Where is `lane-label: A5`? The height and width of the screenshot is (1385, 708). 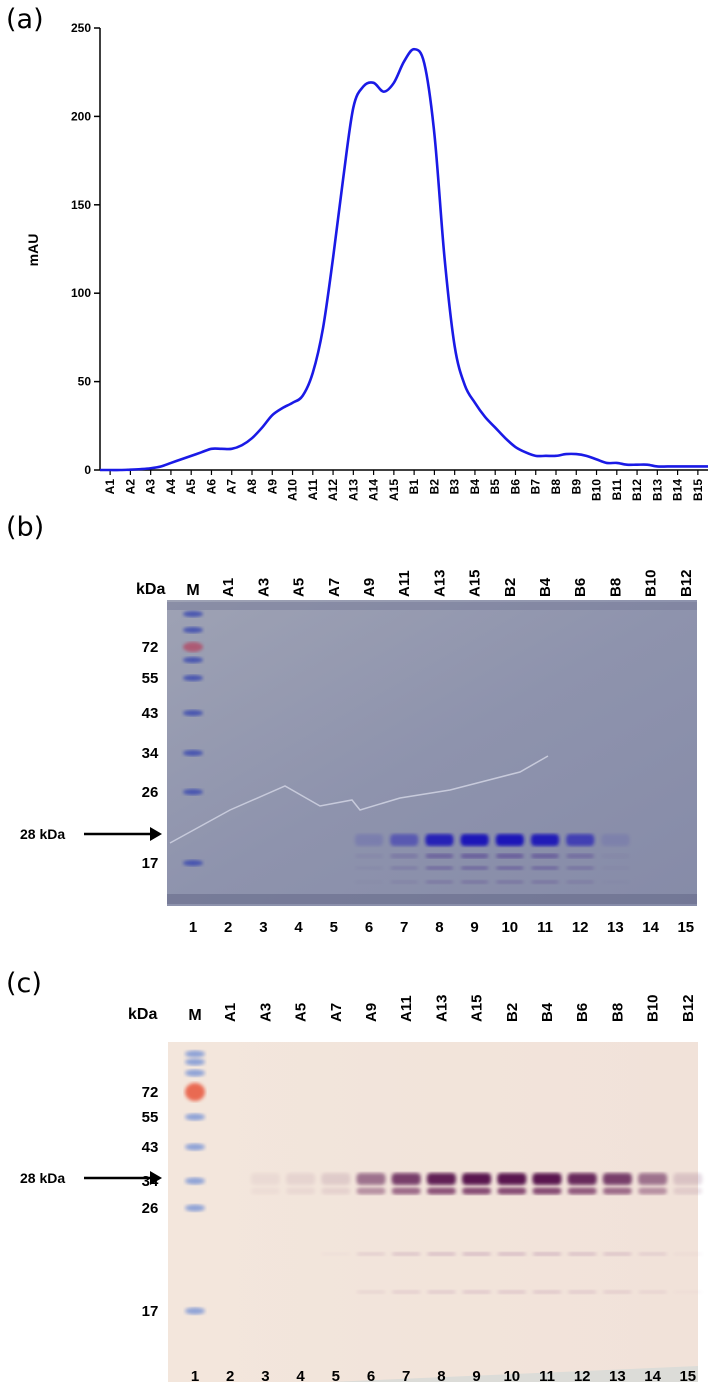 lane-label: A5 is located at coordinates (299, 587).